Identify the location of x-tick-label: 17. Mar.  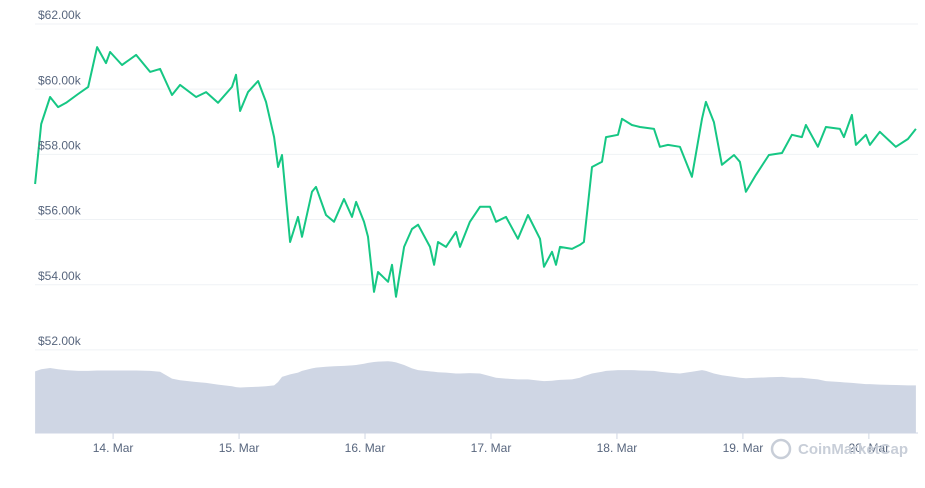
(491, 448).